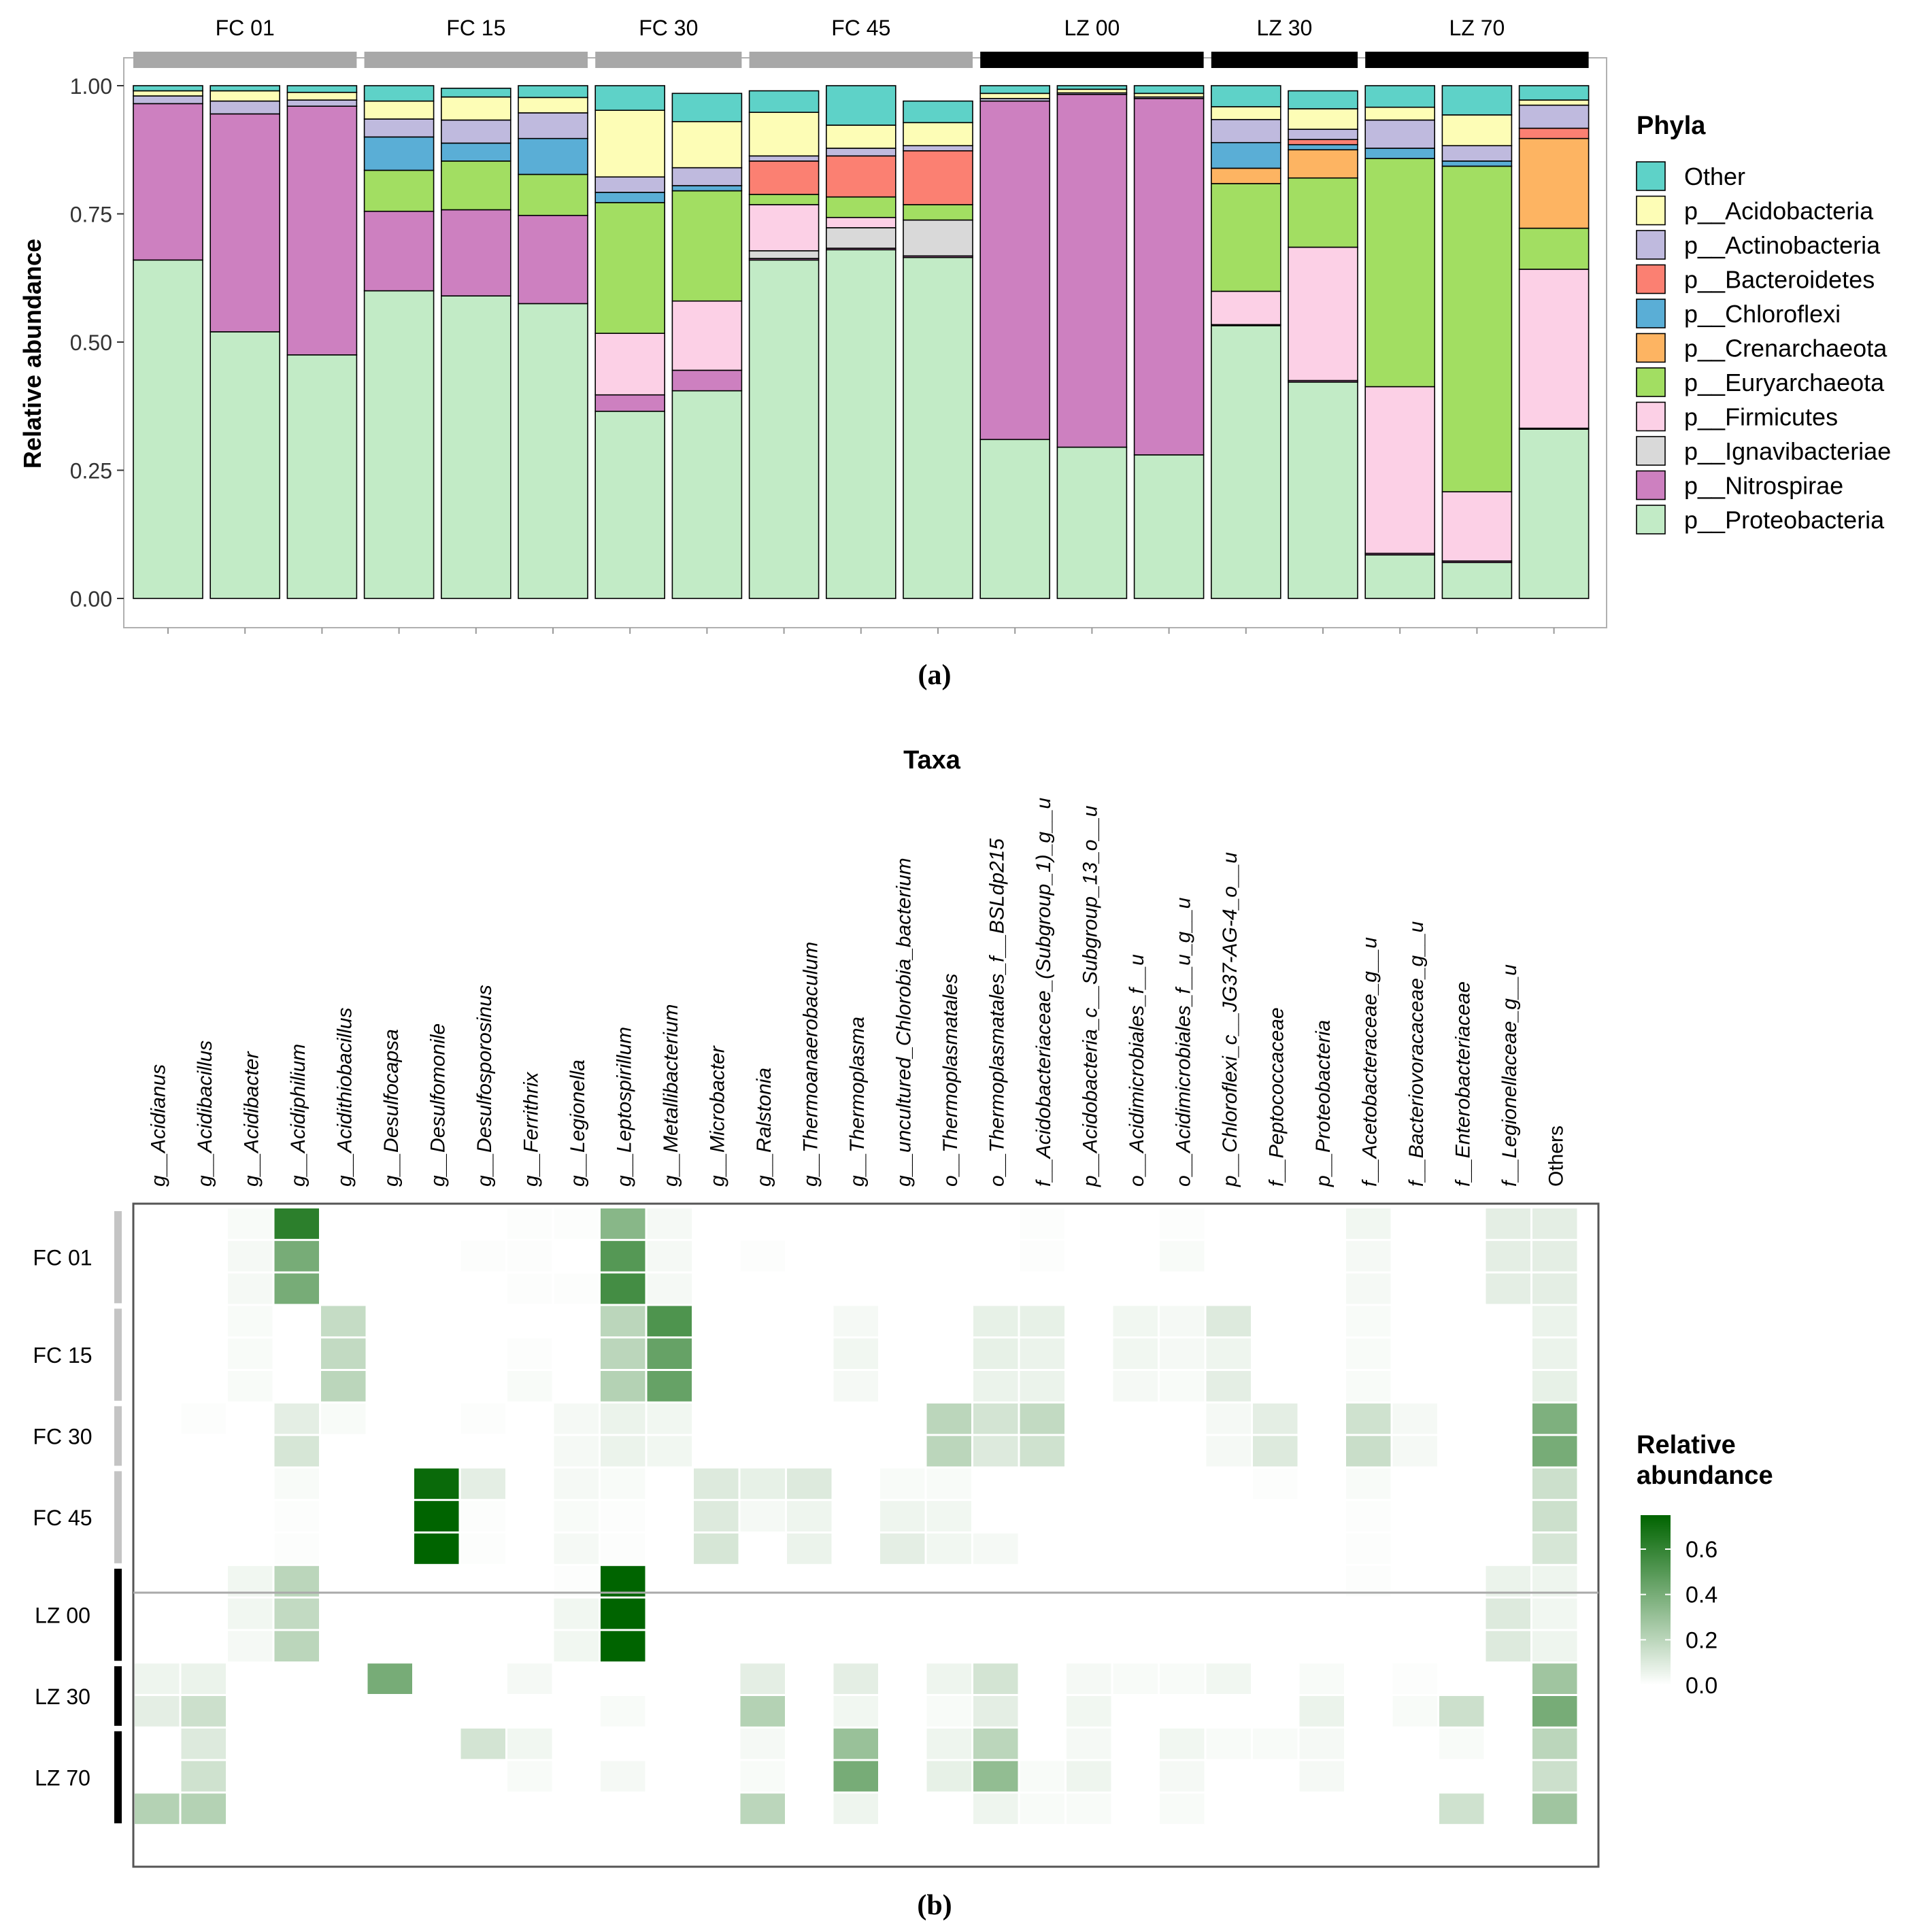 The width and height of the screenshot is (1929, 1932). Describe the element at coordinates (1779, 280) in the screenshot. I see `legend-entry: p__Bacteroidetes` at that location.